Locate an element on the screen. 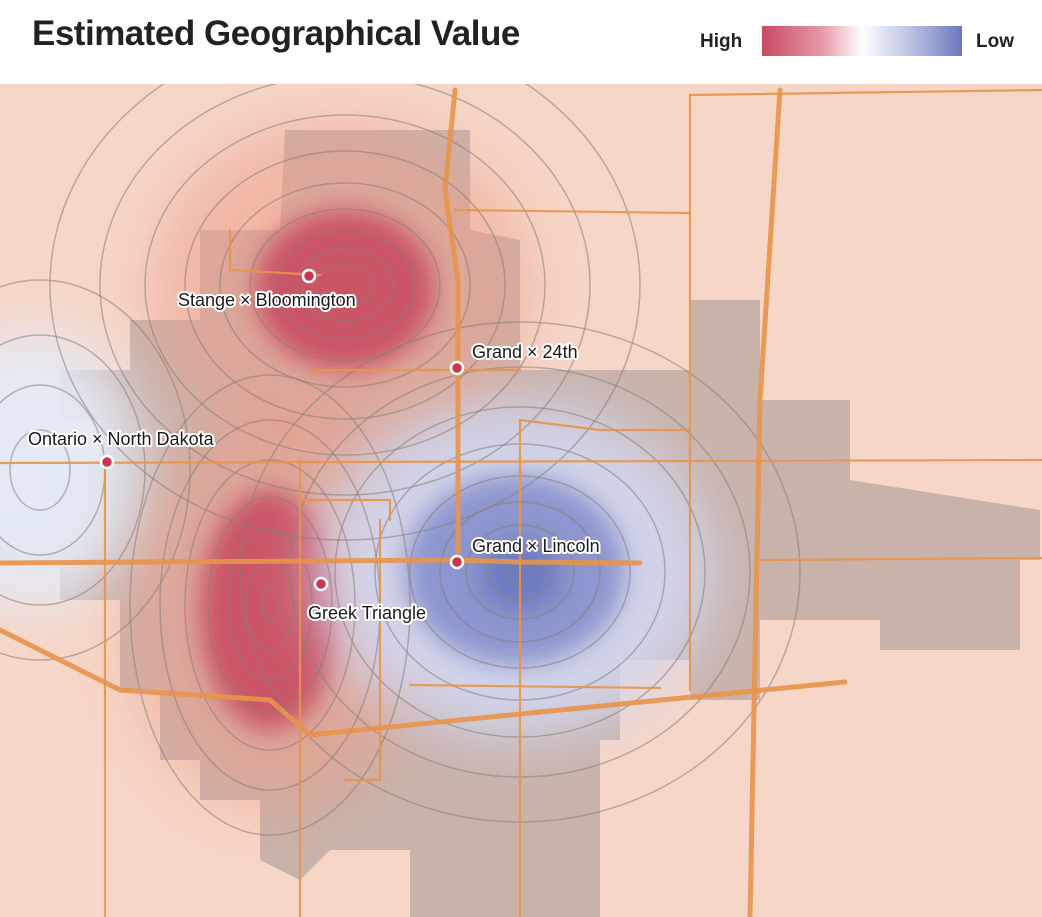 This screenshot has width=1042, height=917. location-label: Grand × 24th is located at coordinates (525, 352).